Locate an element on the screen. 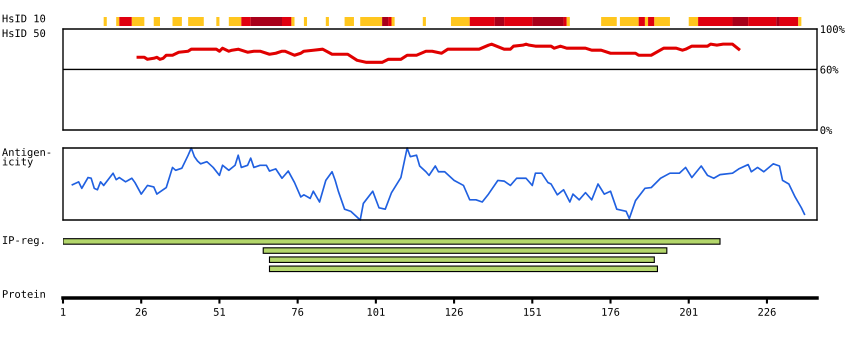 The width and height of the screenshot is (850, 340). x-tick-label: 1 is located at coordinates (63, 312).